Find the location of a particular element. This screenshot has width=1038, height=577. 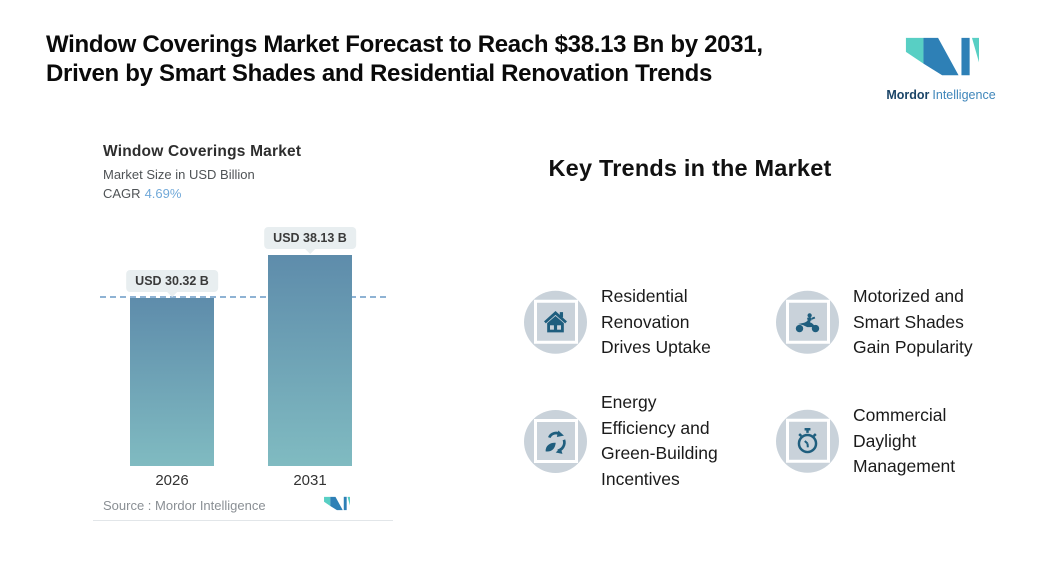

chart-cagr: CAGR 4.69% is located at coordinates (142, 193).